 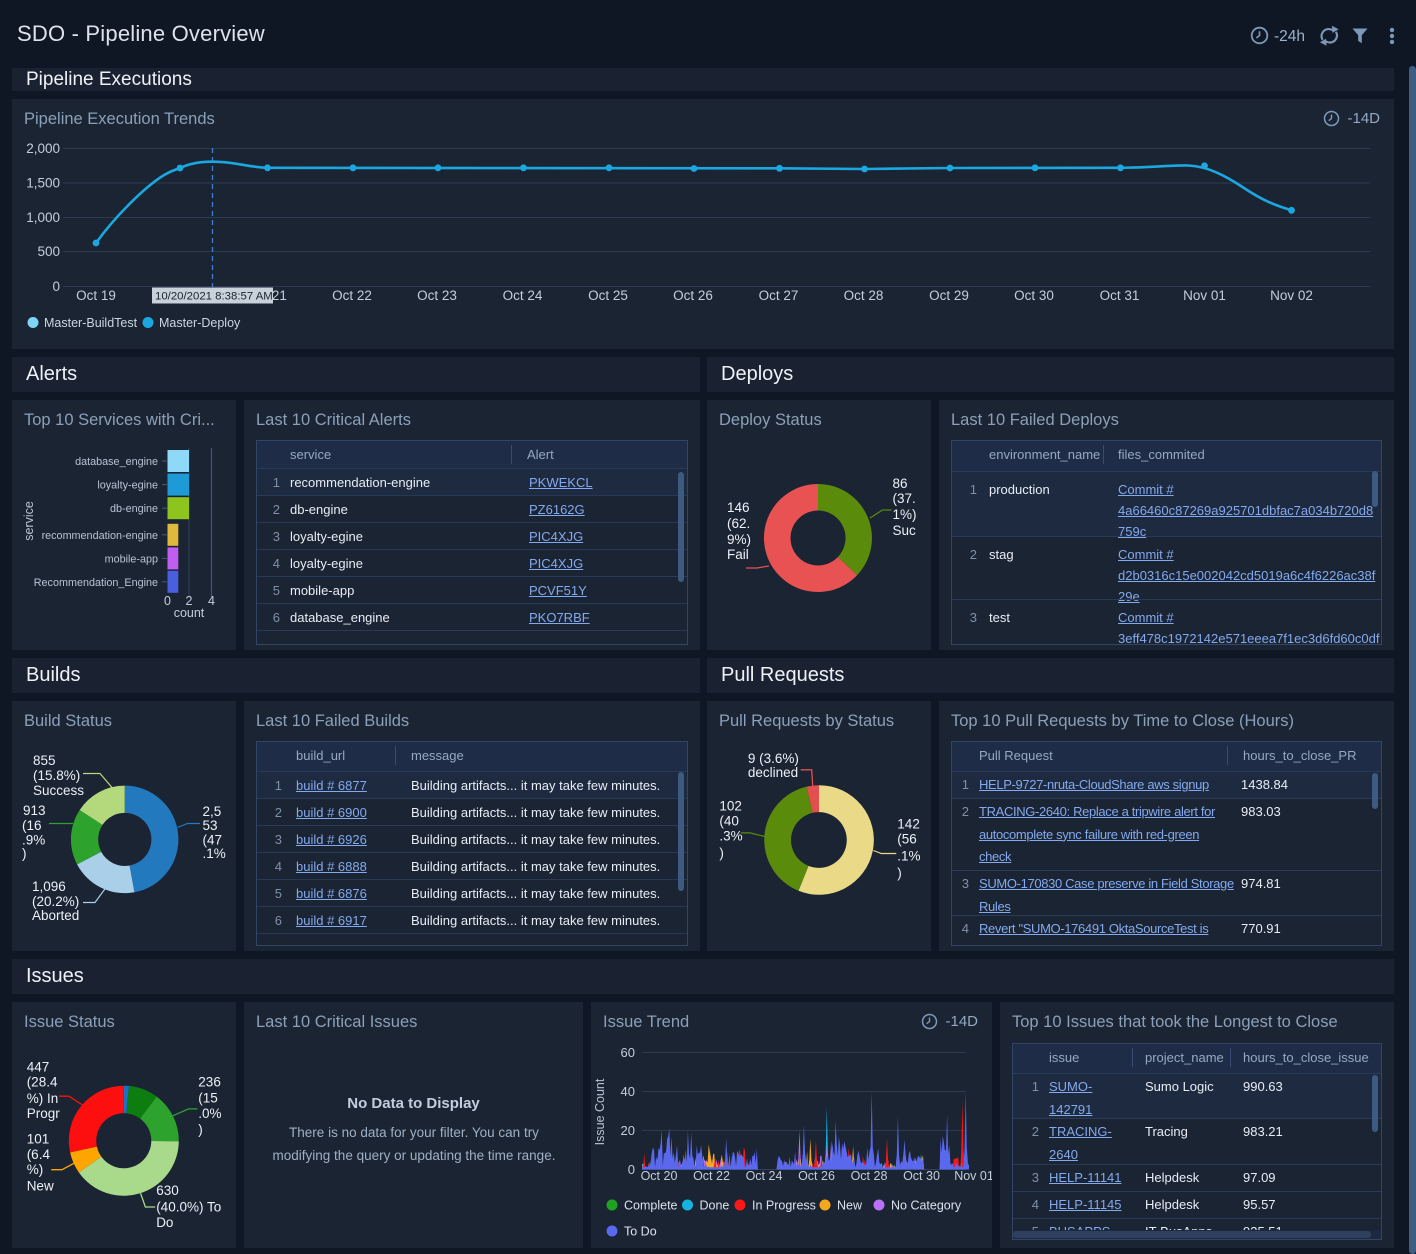 I want to click on svg-text: 1%), so click(x=905, y=514).